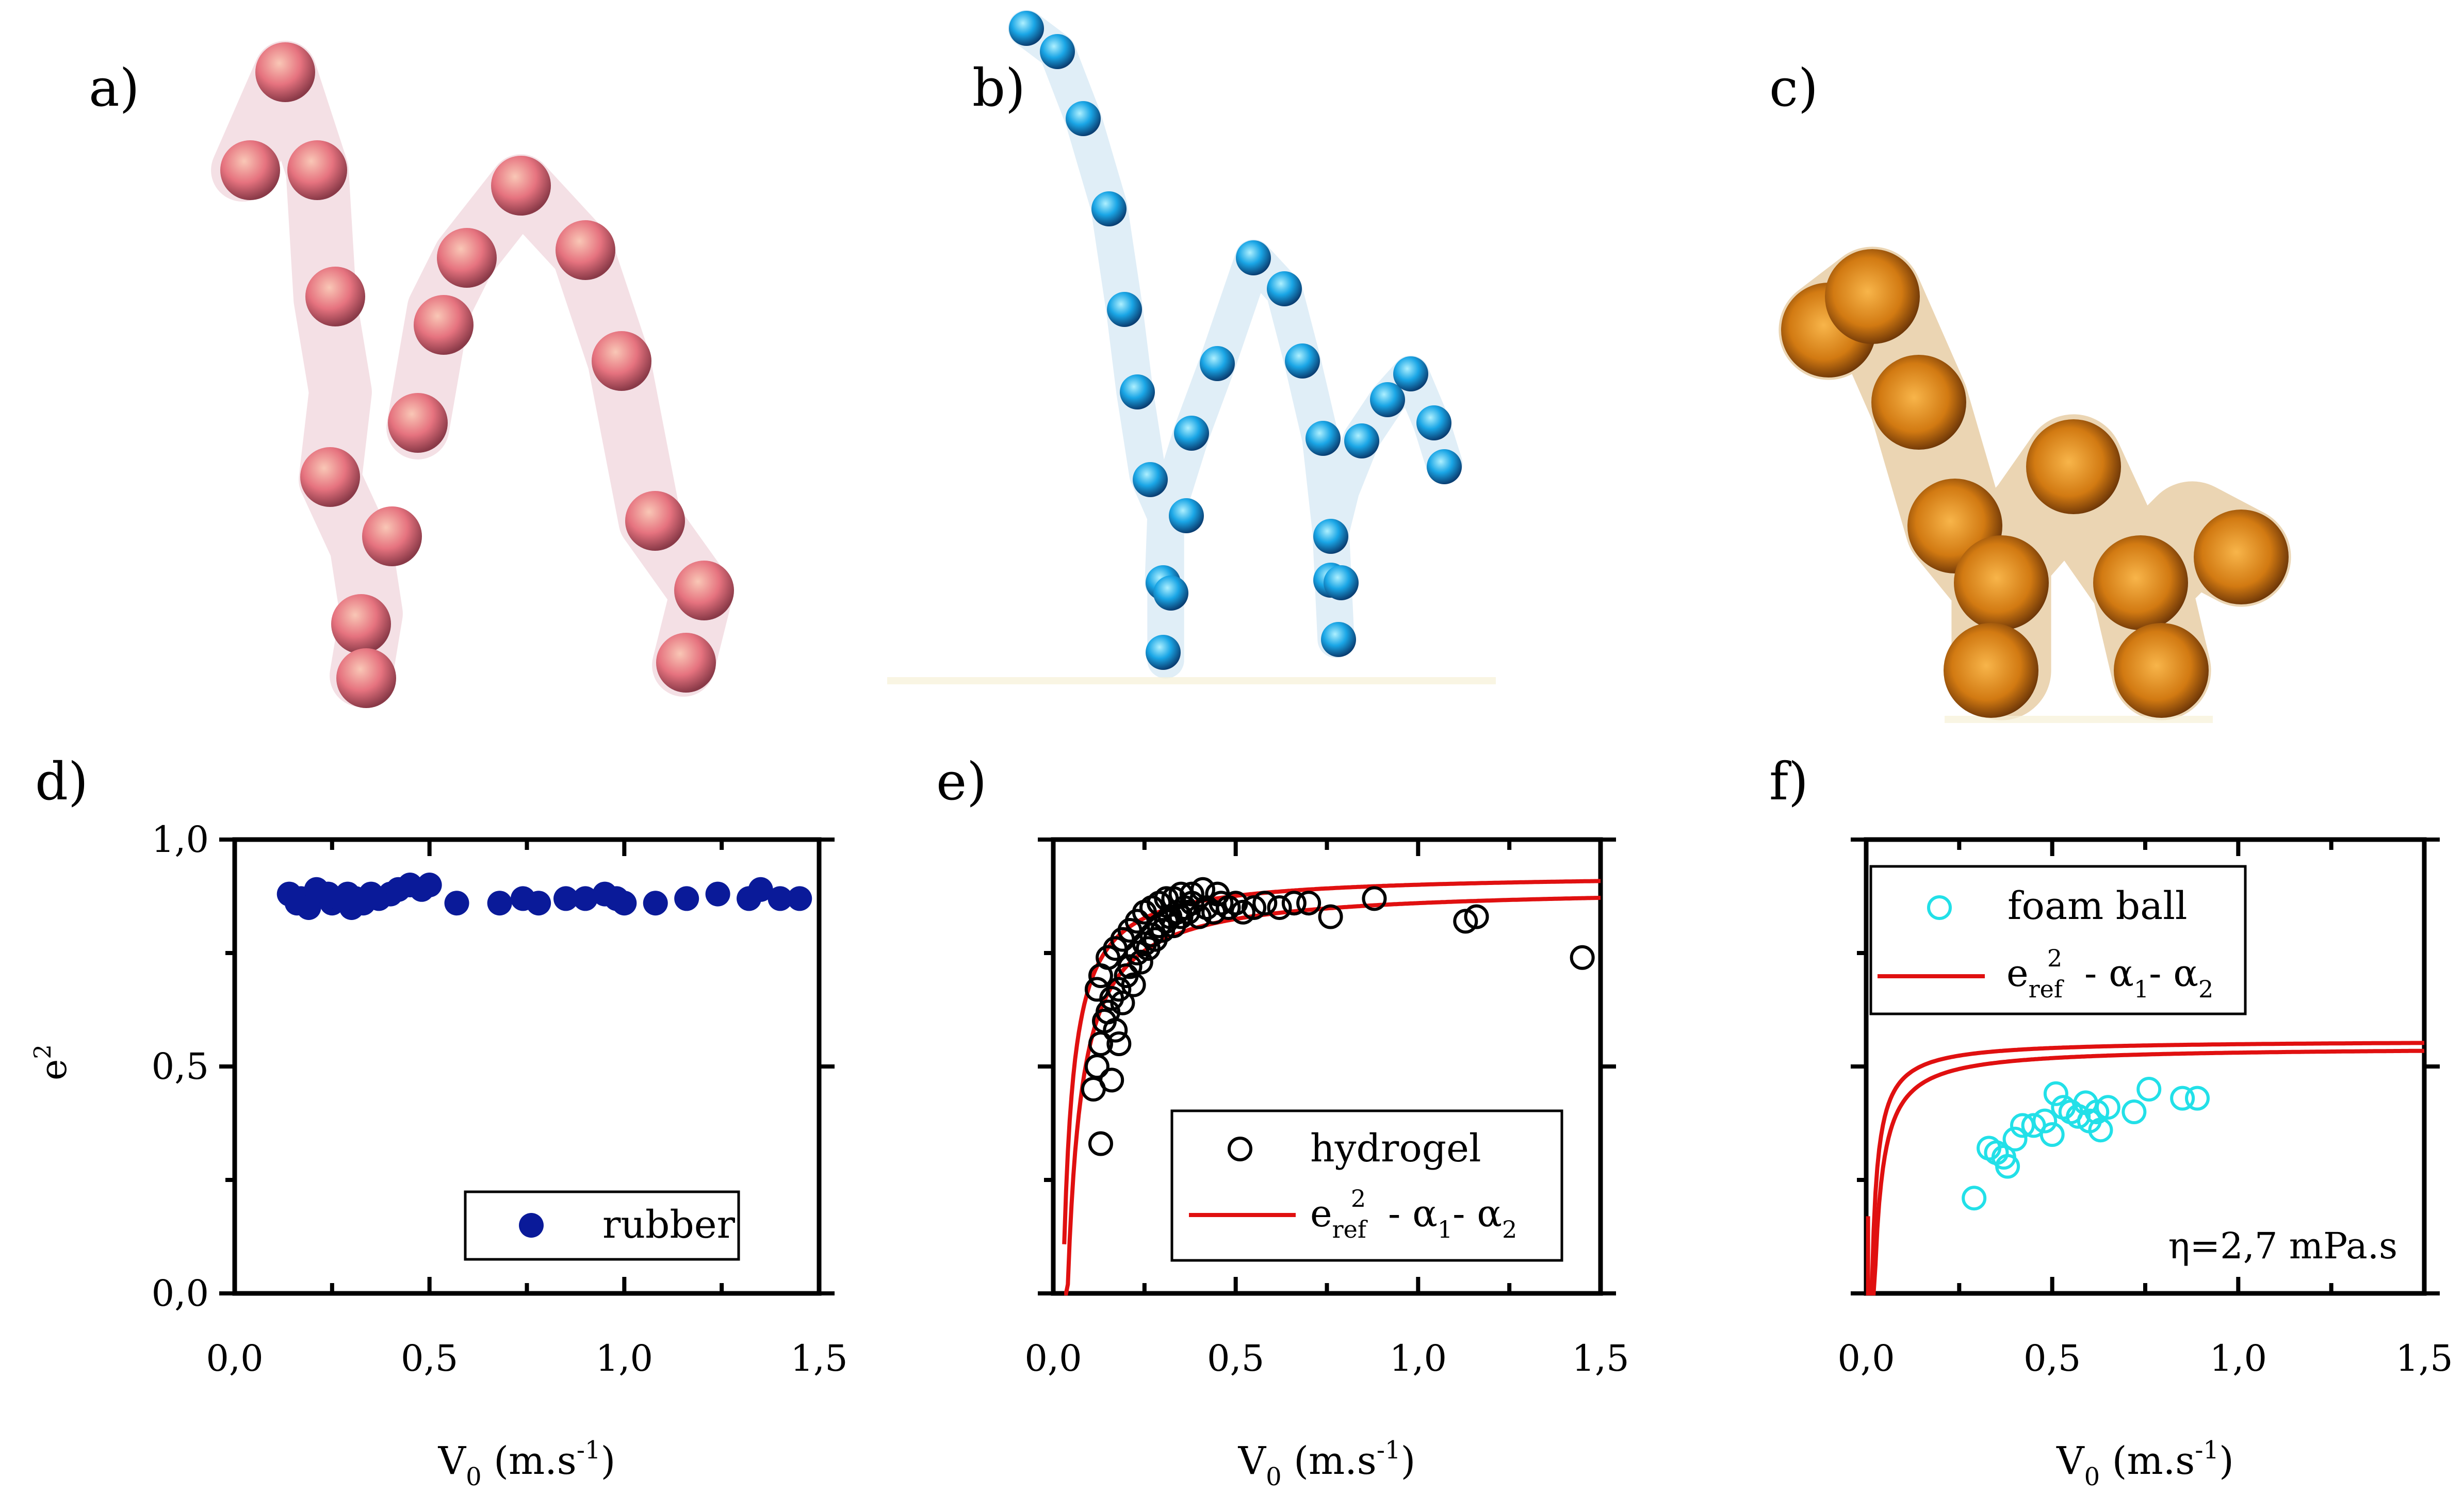 This screenshot has width=2464, height=1494. Describe the element at coordinates (181, 839) in the screenshot. I see `y-tick-label: 1,0` at that location.